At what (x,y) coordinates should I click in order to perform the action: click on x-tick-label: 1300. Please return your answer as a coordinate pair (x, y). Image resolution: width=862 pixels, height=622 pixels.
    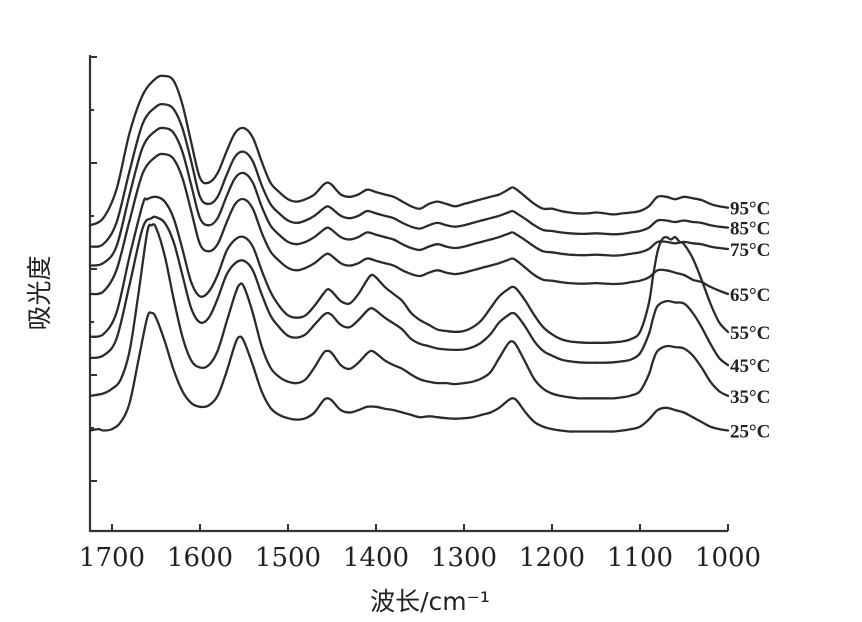
    Looking at the image, I should click on (464, 558).